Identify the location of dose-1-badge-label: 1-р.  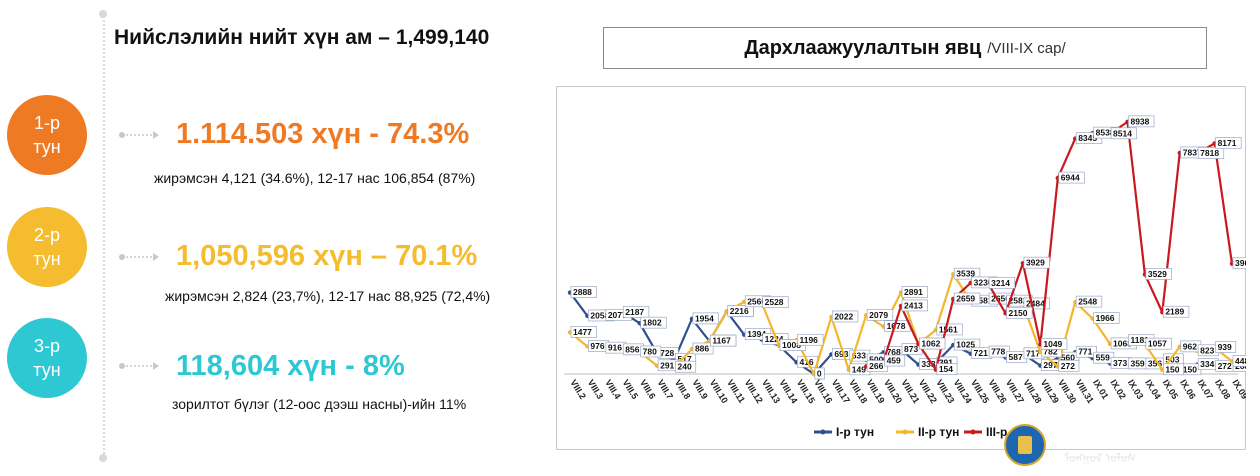
(46, 123).